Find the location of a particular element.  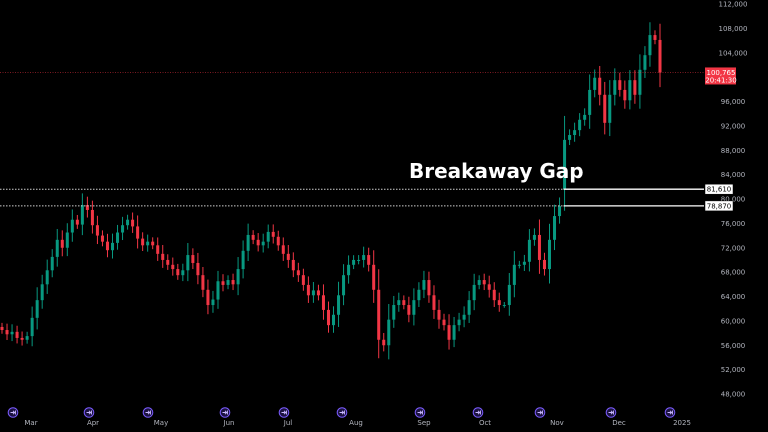

x-tick-label: Sep is located at coordinates (424, 423).